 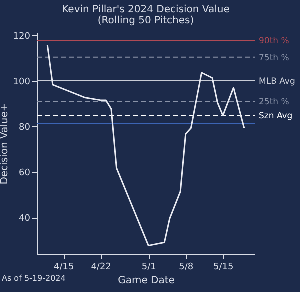 What do you see at coordinates (276, 117) in the screenshot?
I see `ref-line-label: Szn Avg` at bounding box center [276, 117].